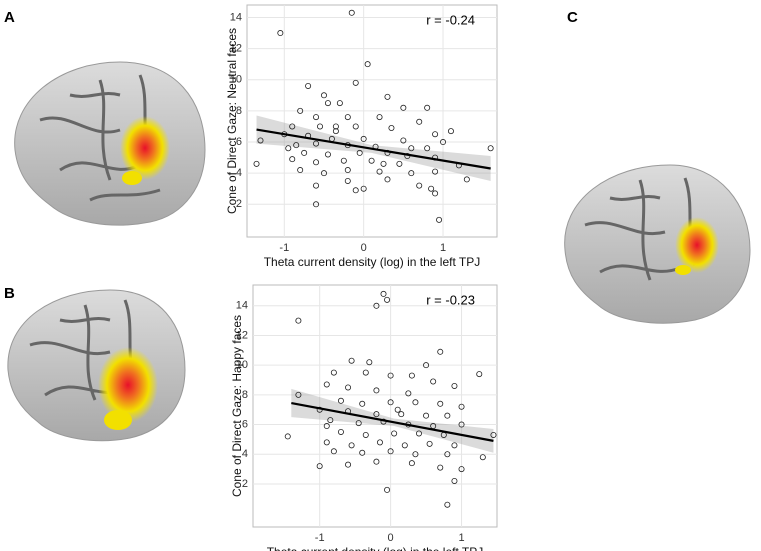 This screenshot has width=761, height=551. What do you see at coordinates (245, 484) in the screenshot?
I see `y-tick-label: 2` at bounding box center [245, 484].